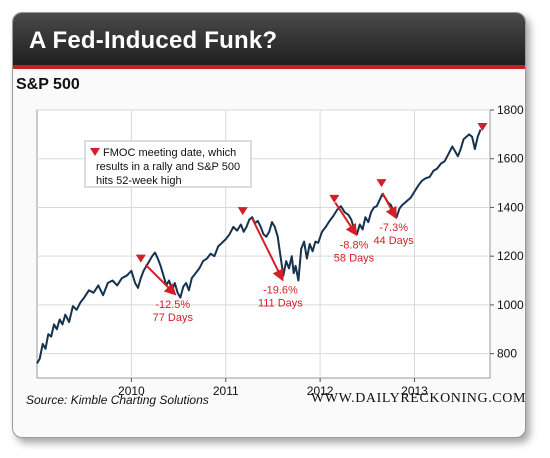 The width and height of the screenshot is (550, 458). I want to click on x-tick-label: 2012, so click(320, 391).